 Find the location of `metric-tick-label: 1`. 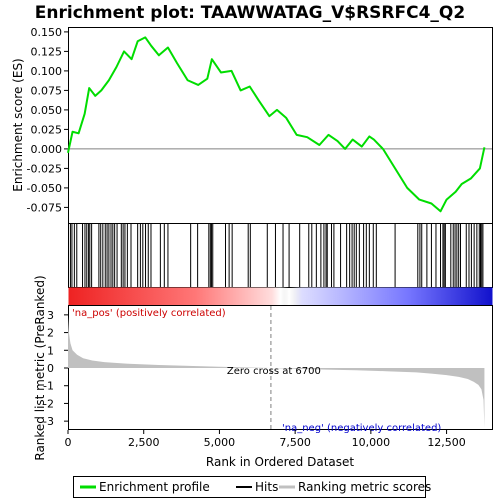

metric-tick-label: 1 is located at coordinates (50, 350).